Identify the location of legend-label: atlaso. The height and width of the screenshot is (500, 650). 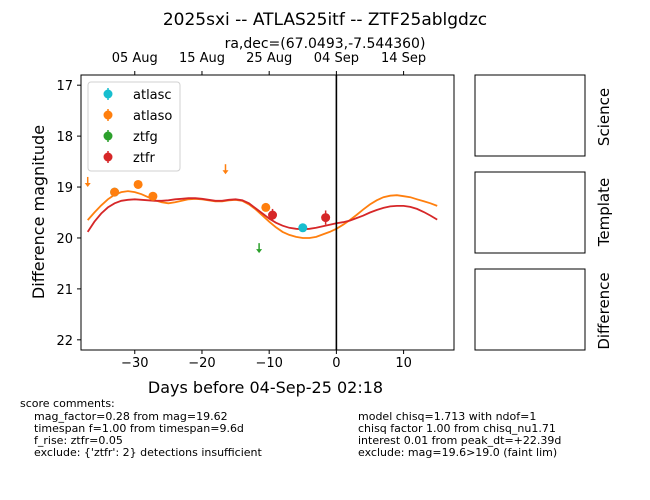
(152, 116).